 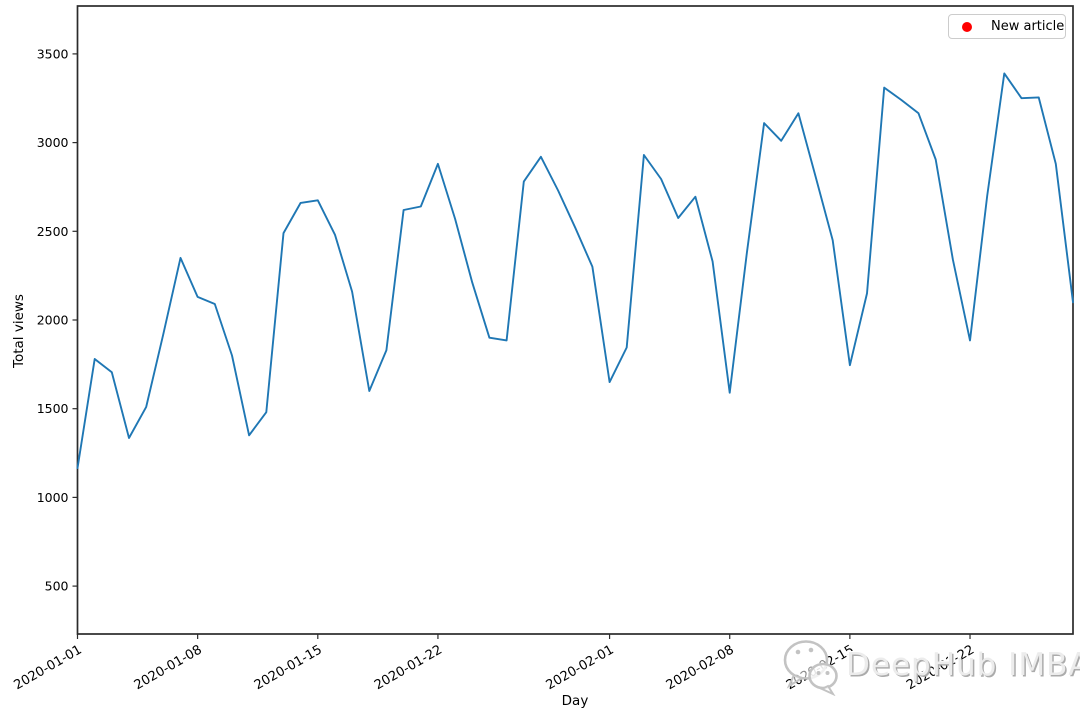 What do you see at coordinates (53, 320) in the screenshot?
I see `y-tick-label: 2000` at bounding box center [53, 320].